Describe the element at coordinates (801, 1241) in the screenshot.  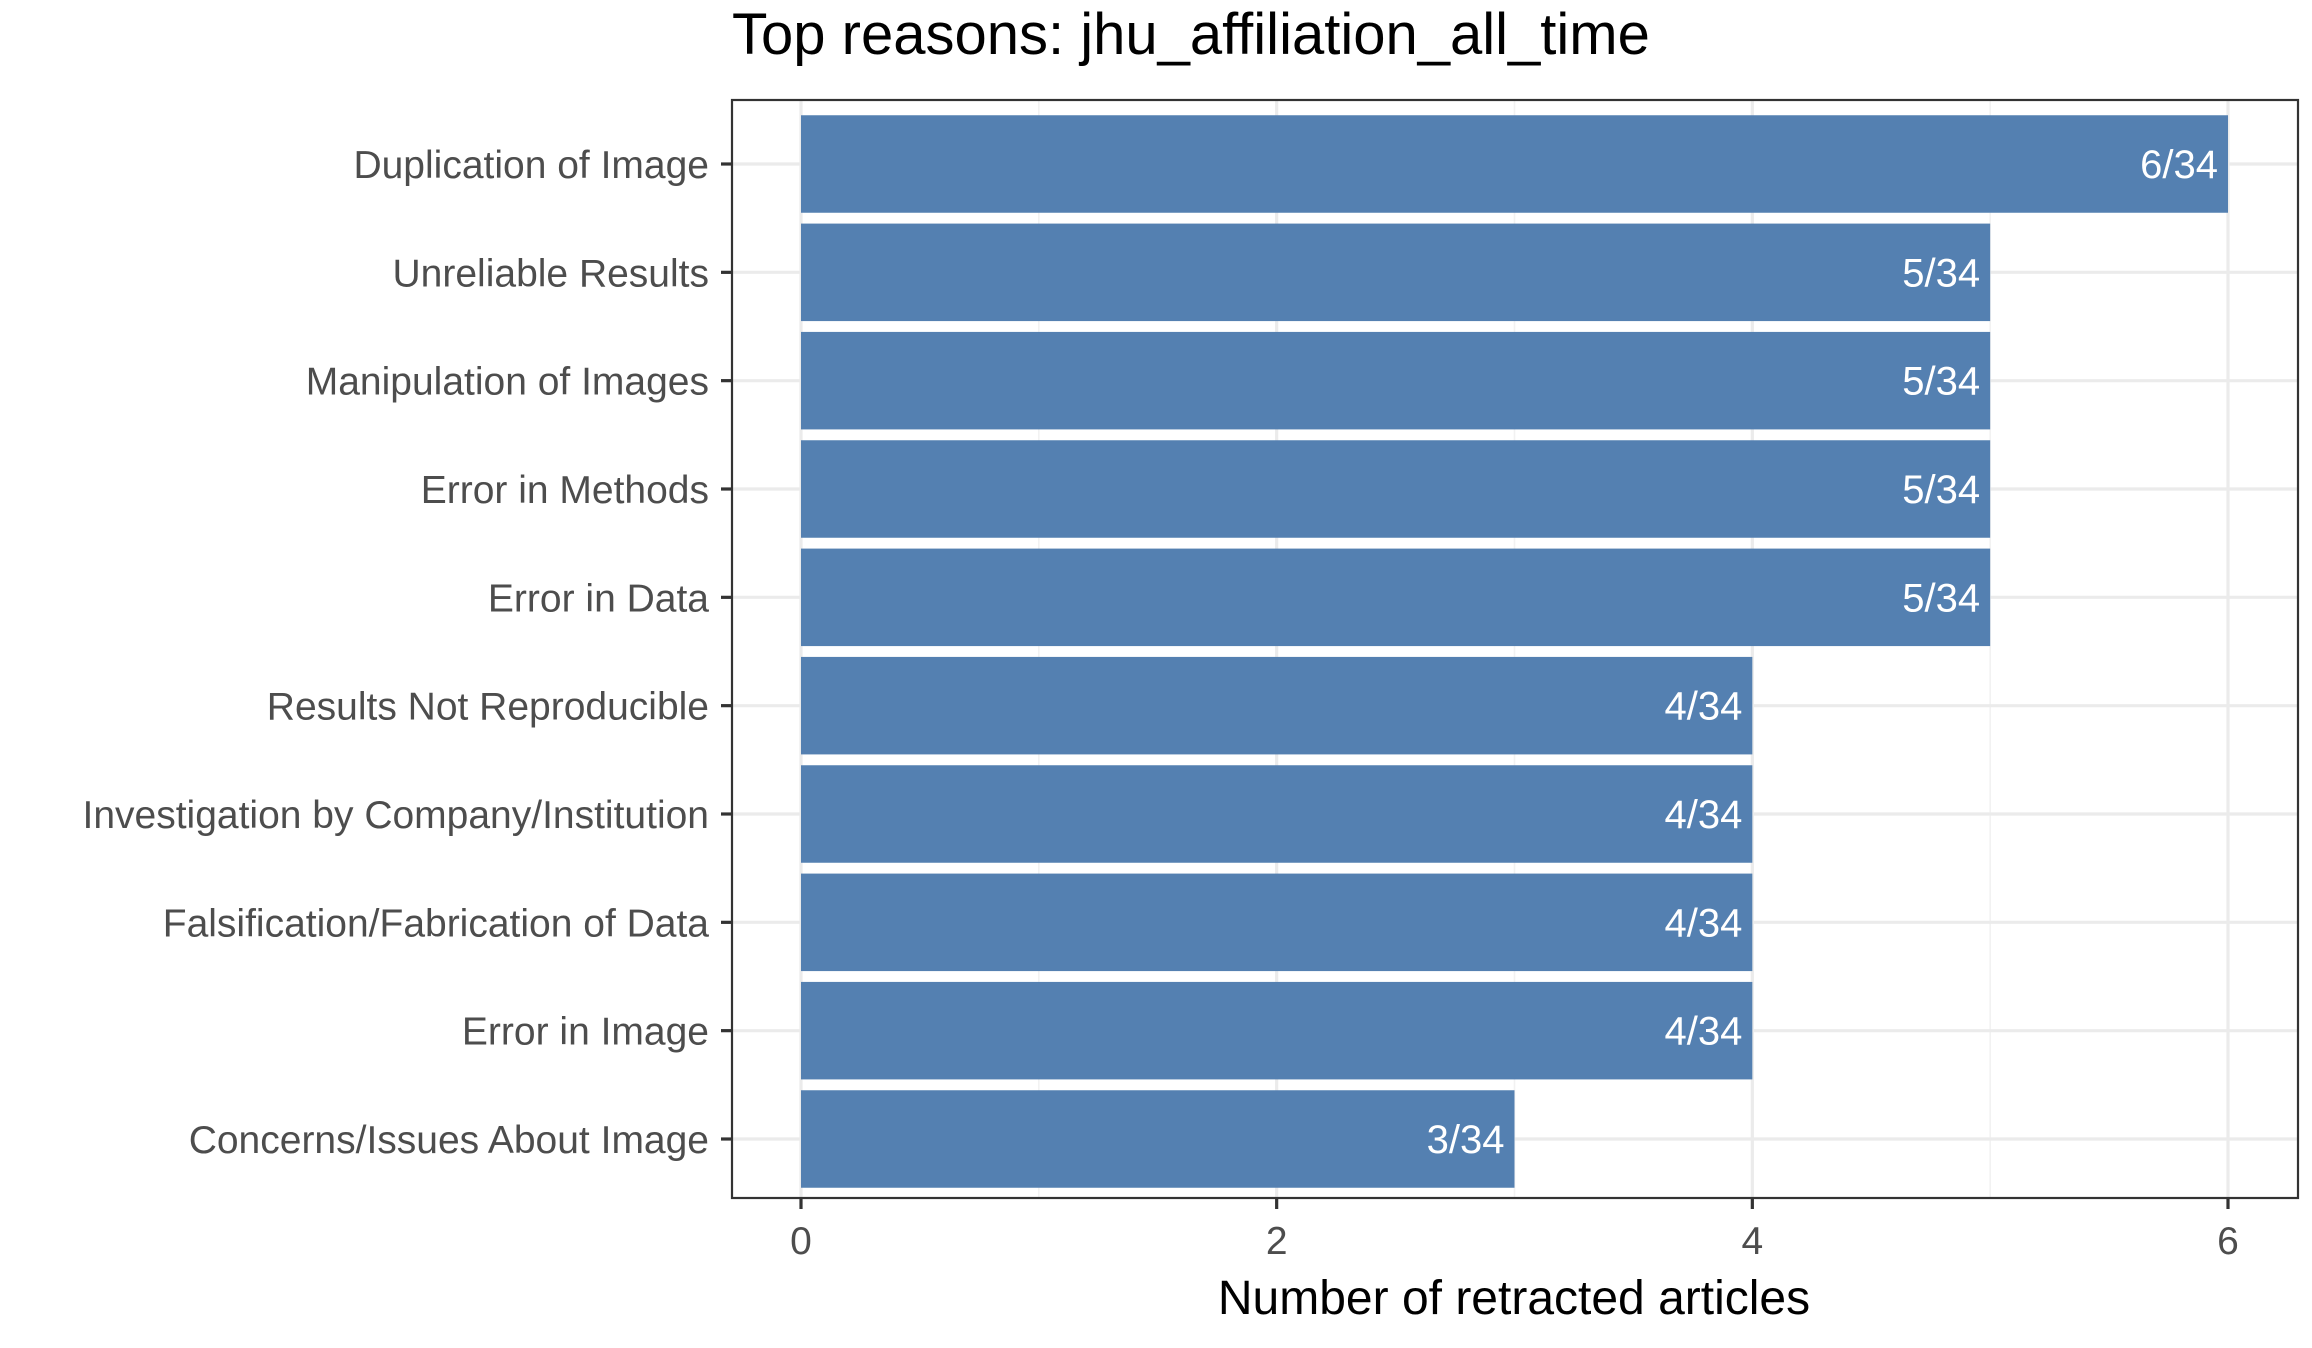
I see `x-tick-label: 0` at that location.